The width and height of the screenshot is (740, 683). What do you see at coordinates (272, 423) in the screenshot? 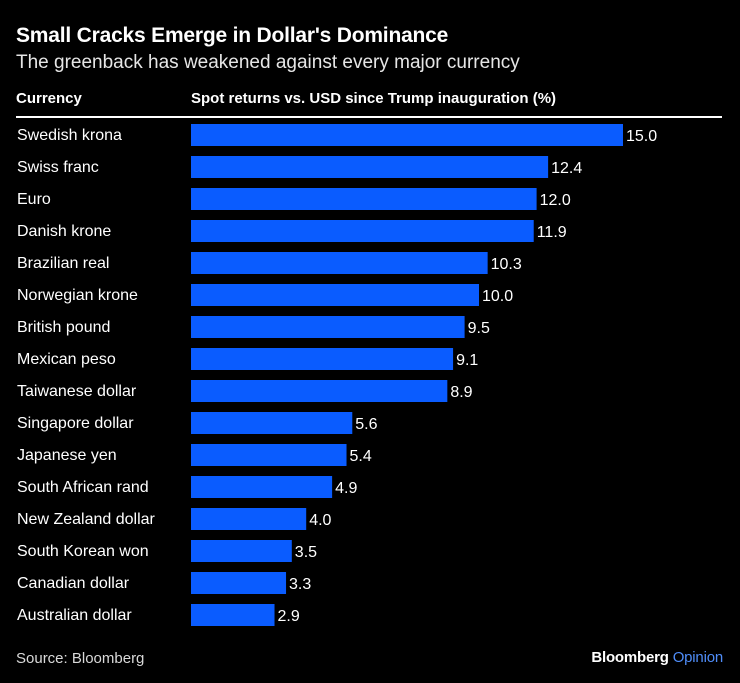
I see `bar-singapore-dollar` at bounding box center [272, 423].